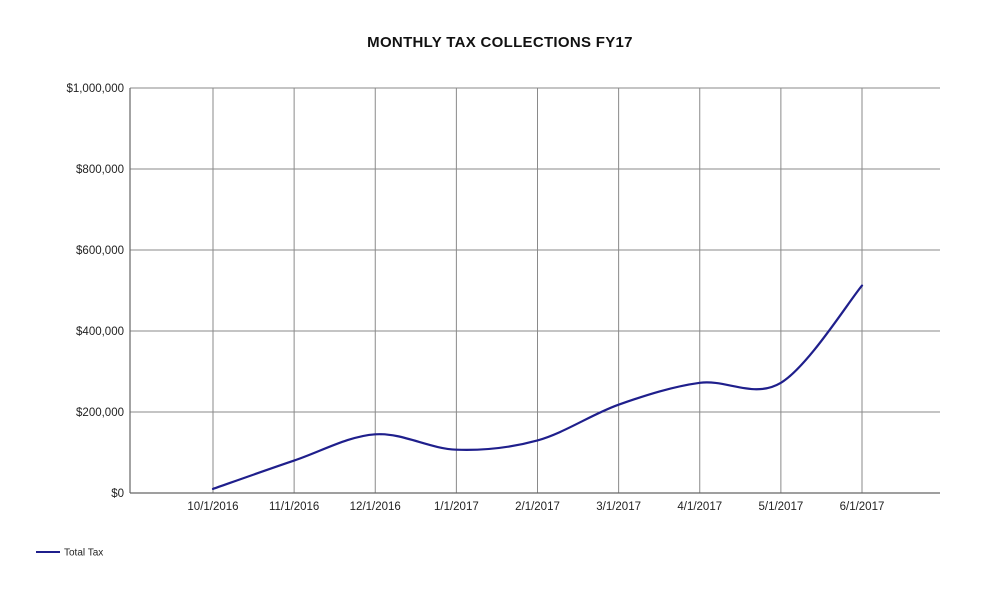 The image size is (1000, 590). Describe the element at coordinates (537, 507) in the screenshot. I see `x-tick-label: 2/1/2017` at that location.